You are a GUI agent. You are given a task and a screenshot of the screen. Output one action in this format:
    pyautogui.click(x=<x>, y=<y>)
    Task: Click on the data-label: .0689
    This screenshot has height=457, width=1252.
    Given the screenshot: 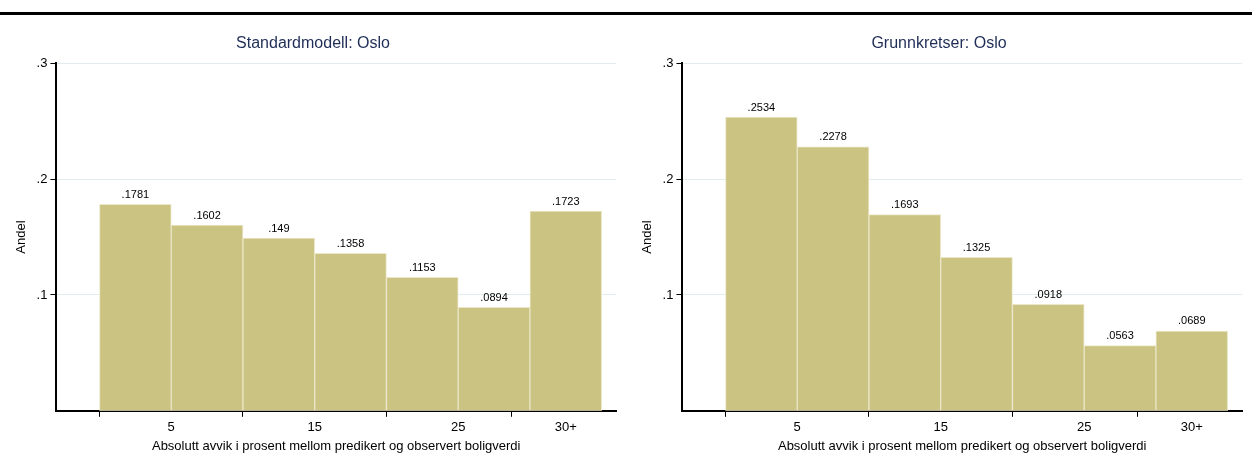 What is the action you would take?
    pyautogui.click(x=1192, y=320)
    